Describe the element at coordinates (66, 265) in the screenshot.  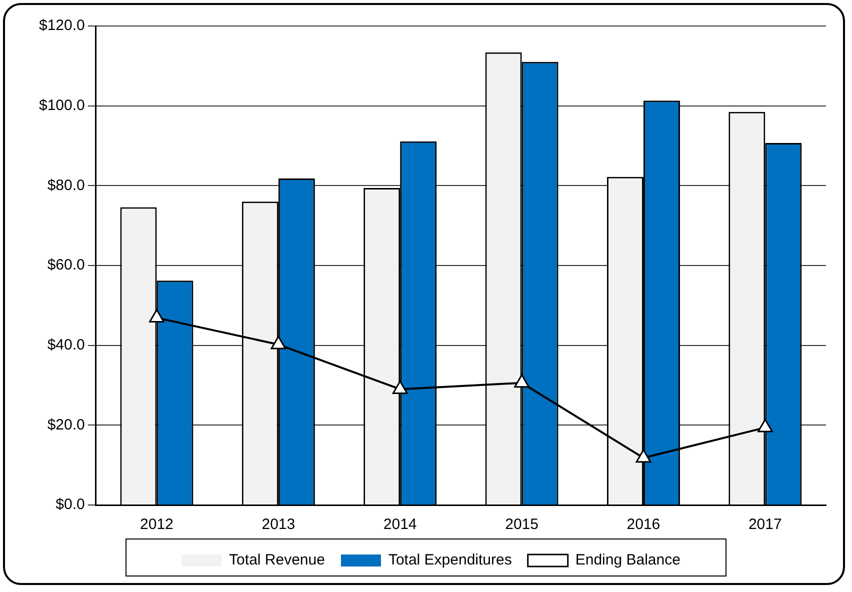
I see `y-tick-label: $60.0` at that location.